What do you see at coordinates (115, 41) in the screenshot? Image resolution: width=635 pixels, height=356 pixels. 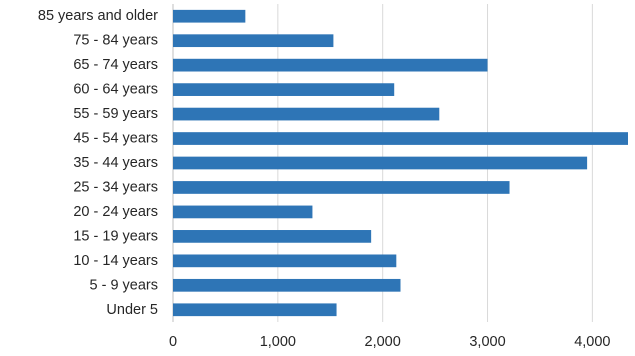 I see `category-label: 75 - 84 years` at bounding box center [115, 41].